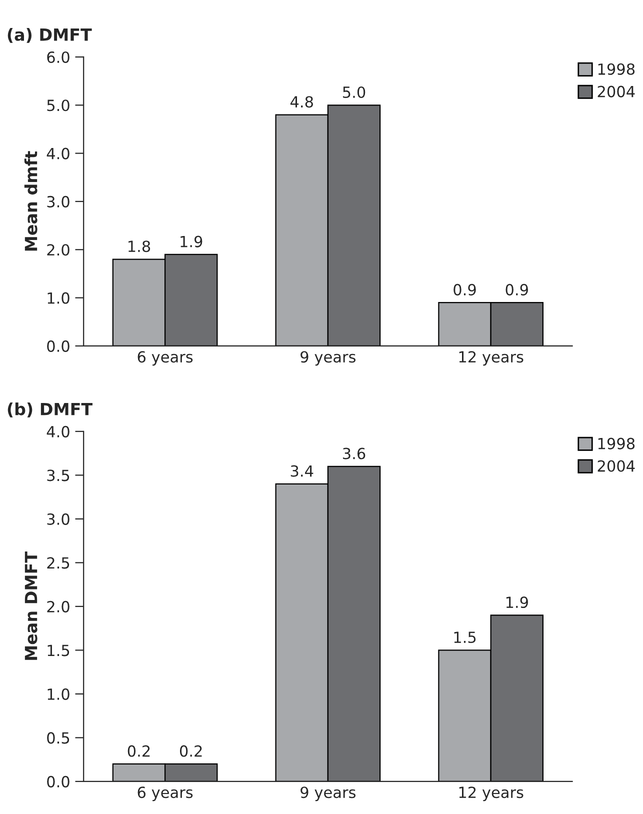 The height and width of the screenshot is (814, 643). Describe the element at coordinates (58, 563) in the screenshot. I see `y-tick-label: 2.5` at that location.